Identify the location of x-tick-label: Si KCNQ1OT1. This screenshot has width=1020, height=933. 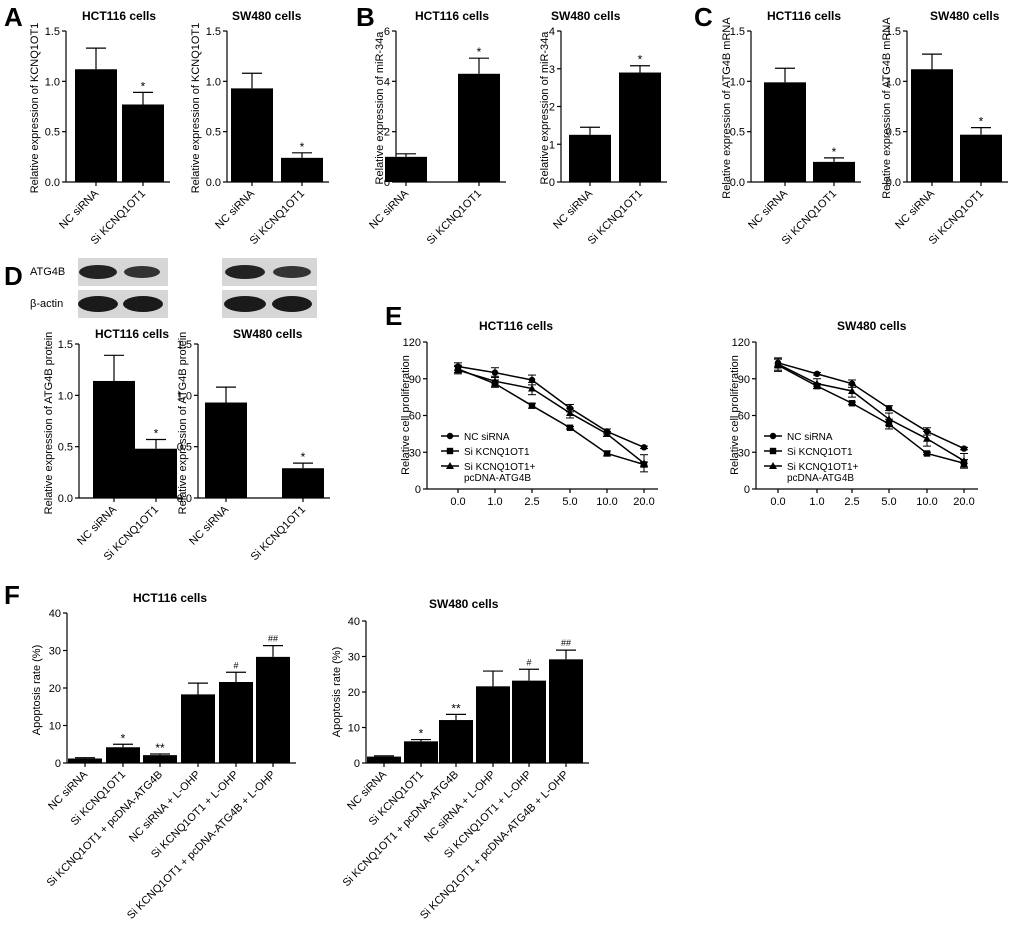
(278, 533).